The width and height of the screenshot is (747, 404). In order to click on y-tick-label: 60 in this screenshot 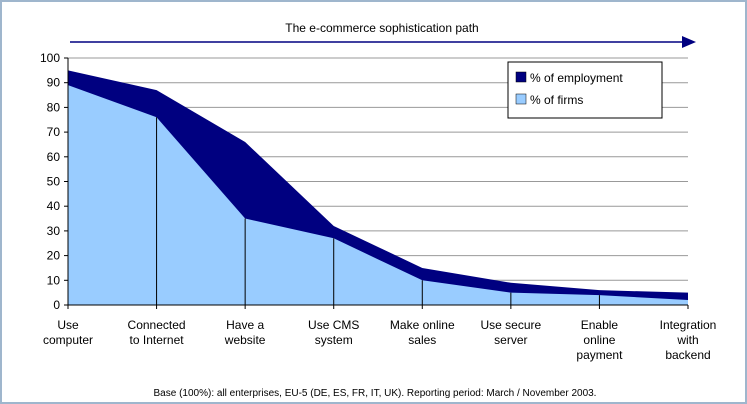, I will do `click(54, 157)`.